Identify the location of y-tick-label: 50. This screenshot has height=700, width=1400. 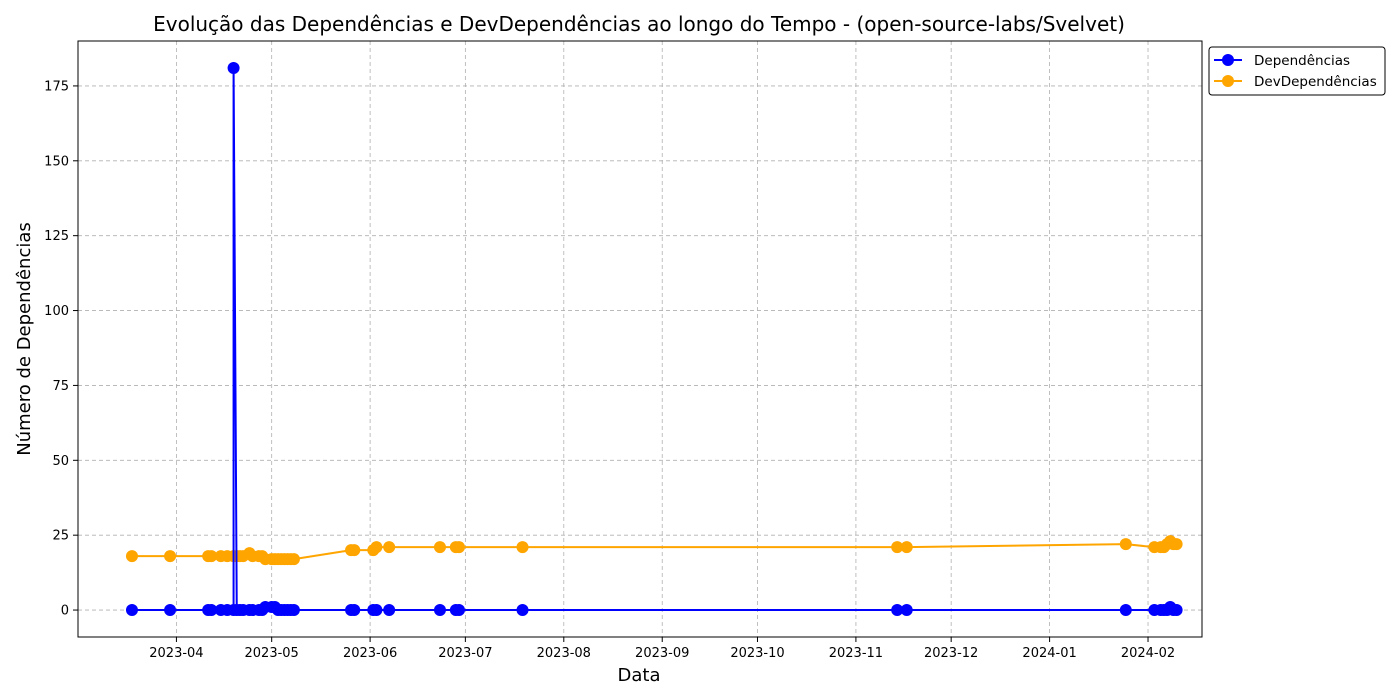
(60, 461).